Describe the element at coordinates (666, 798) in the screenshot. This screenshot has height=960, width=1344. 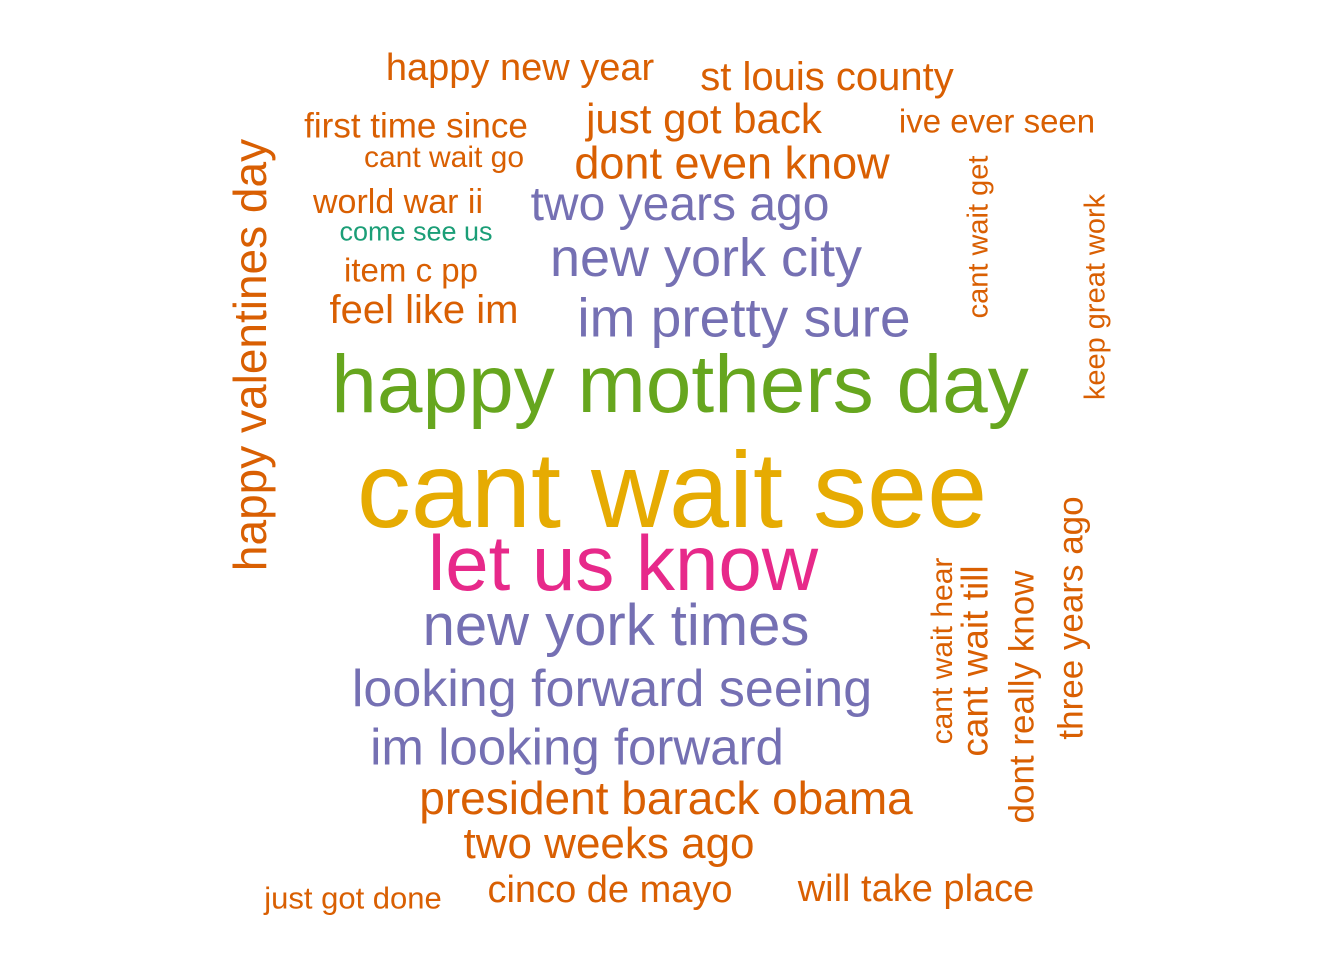
I see `word-president-barack-obama: president barack obama` at that location.